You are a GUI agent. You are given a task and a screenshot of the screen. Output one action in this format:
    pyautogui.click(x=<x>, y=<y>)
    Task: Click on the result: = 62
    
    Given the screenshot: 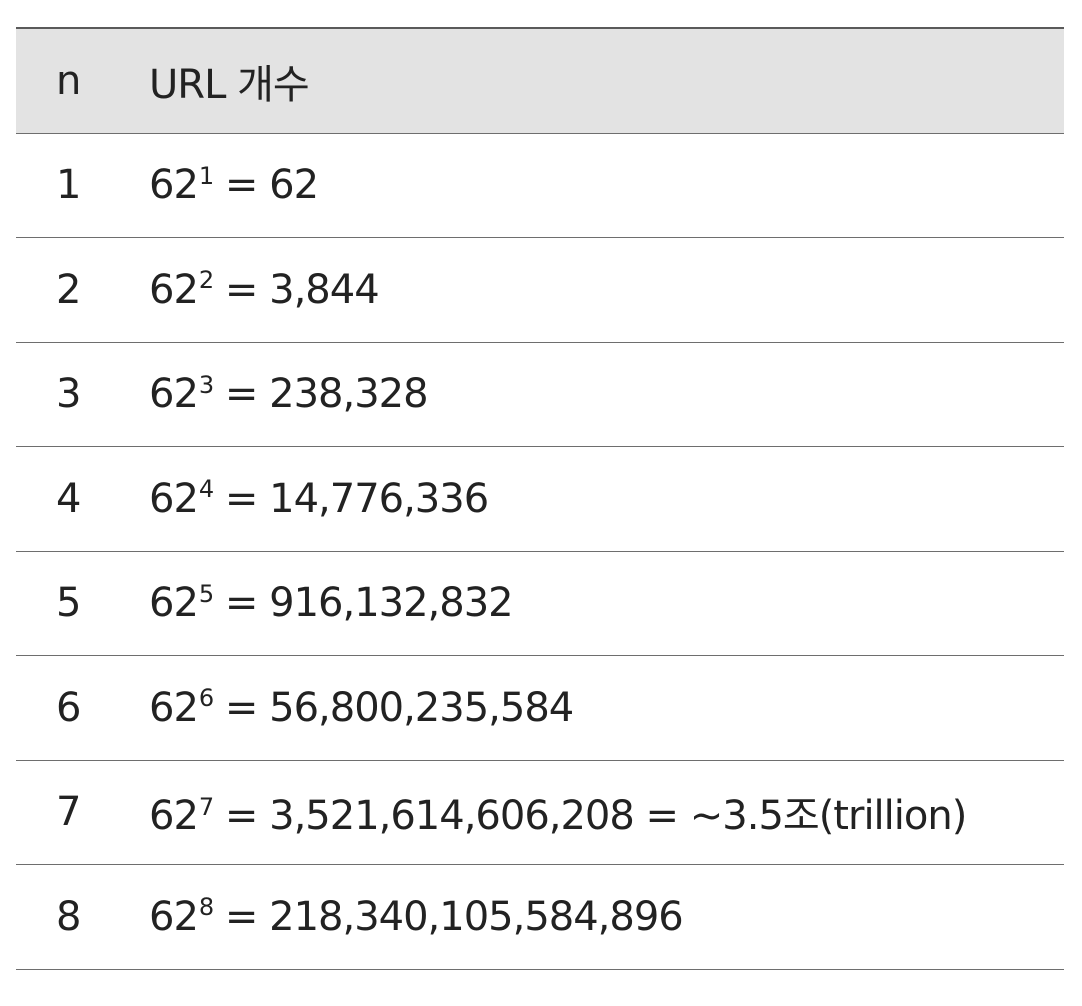 What is the action you would take?
    pyautogui.click(x=266, y=185)
    